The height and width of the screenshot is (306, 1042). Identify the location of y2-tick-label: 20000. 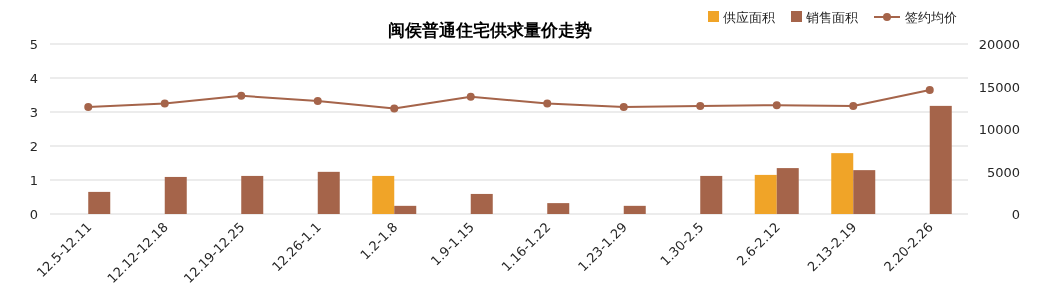
(999, 44).